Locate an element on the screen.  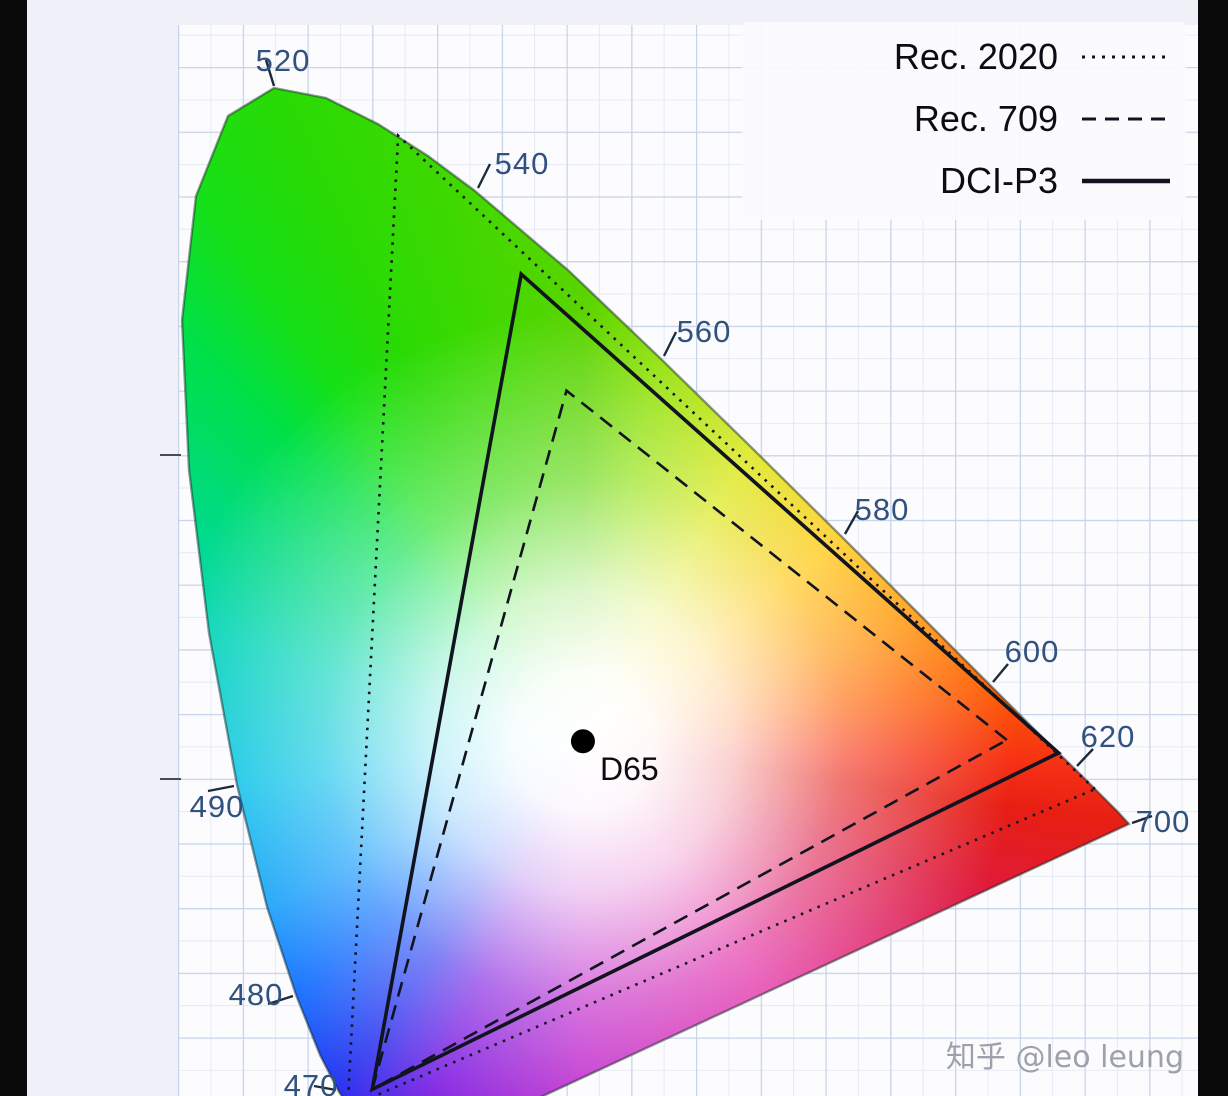
legend-item-dcip3: DCI-P3 is located at coordinates (962, 181).